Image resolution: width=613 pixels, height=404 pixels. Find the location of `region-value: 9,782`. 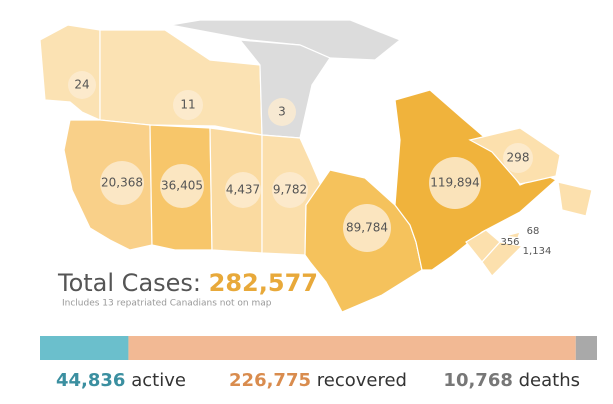

region-value: 9,782 is located at coordinates (290, 190).